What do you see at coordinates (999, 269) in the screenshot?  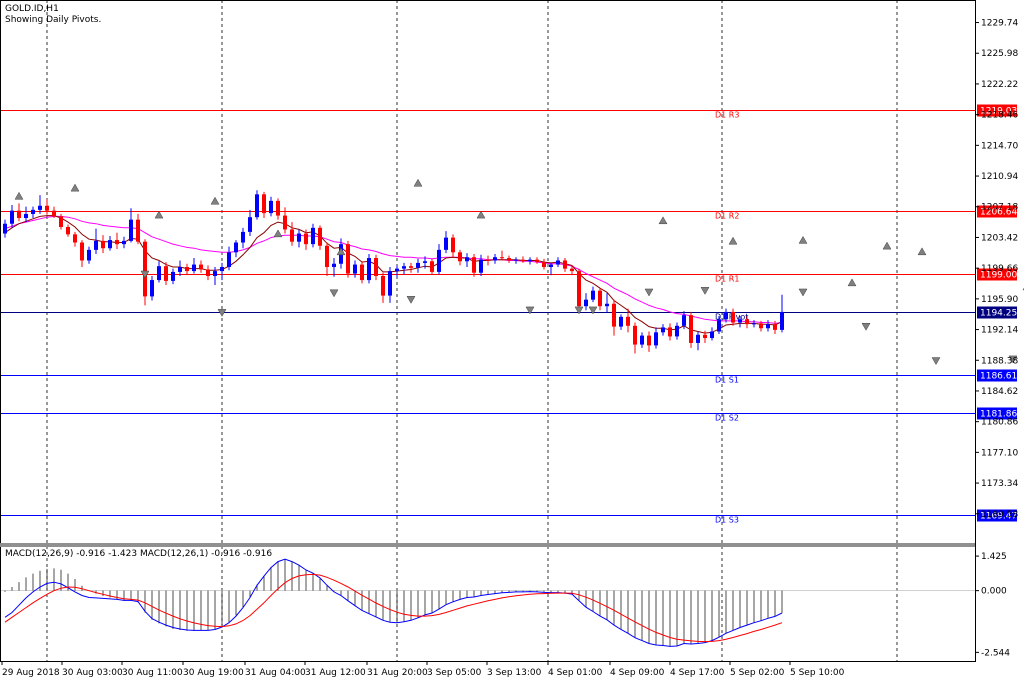 I see `price-tick-label: 1199.66` at bounding box center [999, 269].